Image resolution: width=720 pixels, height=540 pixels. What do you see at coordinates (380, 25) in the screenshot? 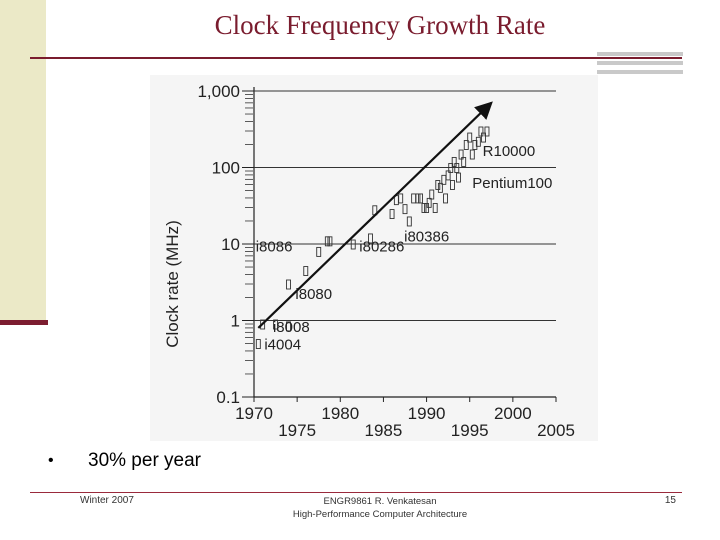
I see `slide-title: Clock Frequency Growth Rate` at bounding box center [380, 25].